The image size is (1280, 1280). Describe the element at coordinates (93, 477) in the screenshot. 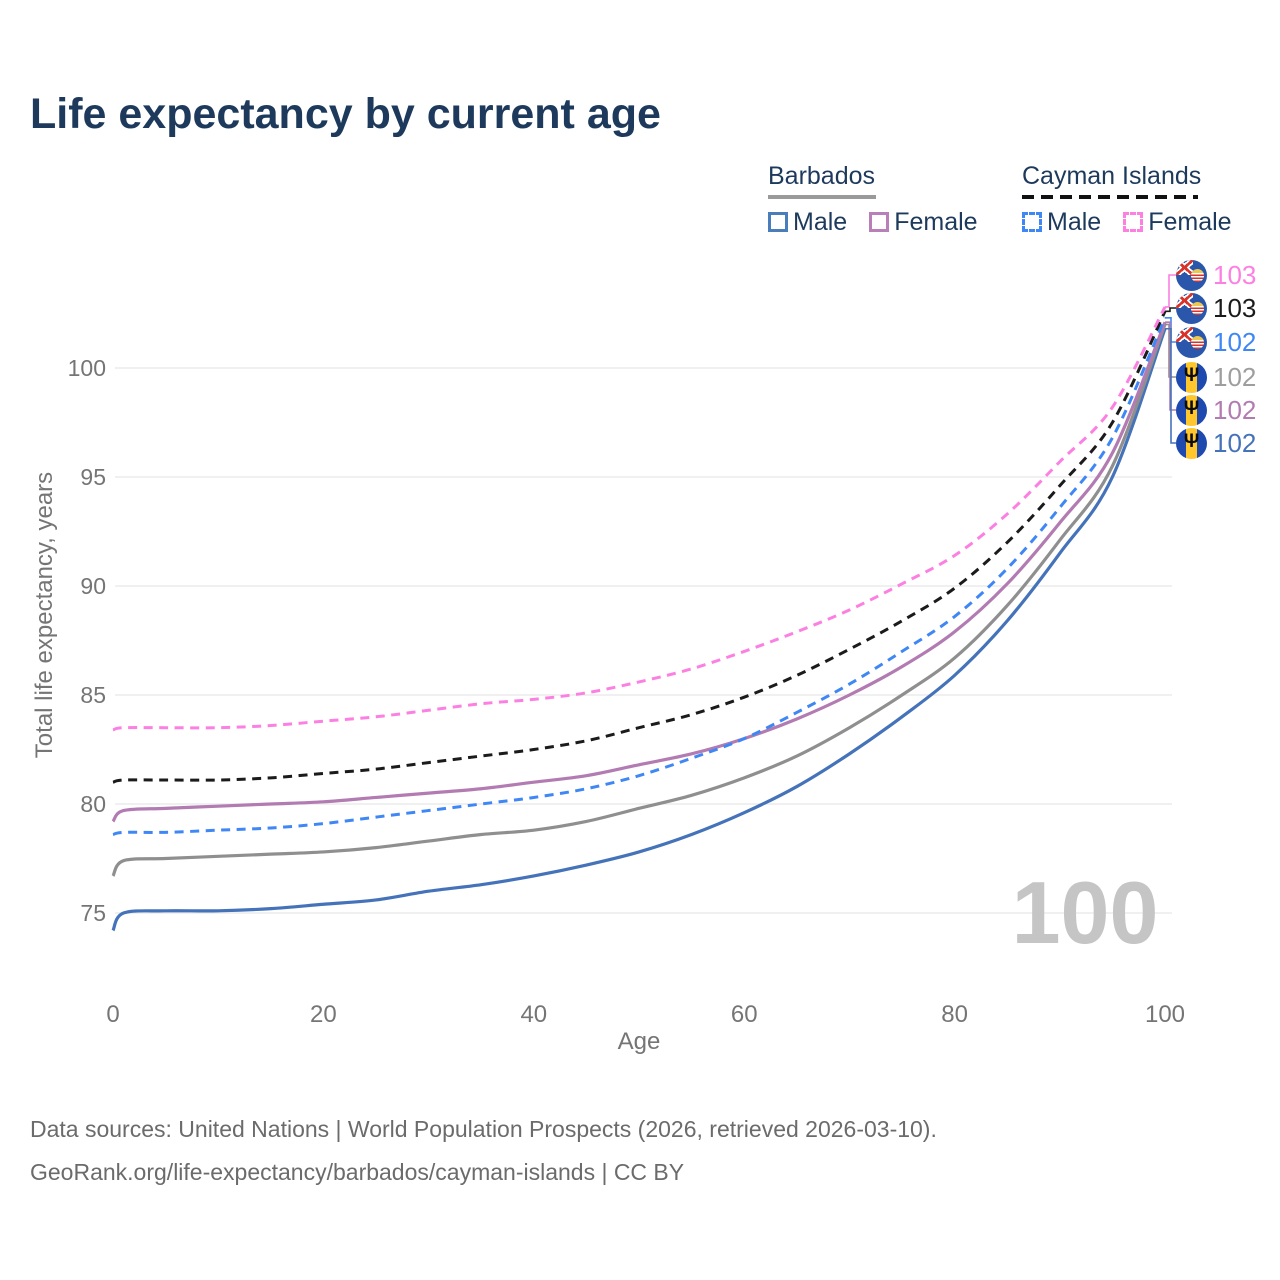

I see `y-tick-label: 95` at that location.